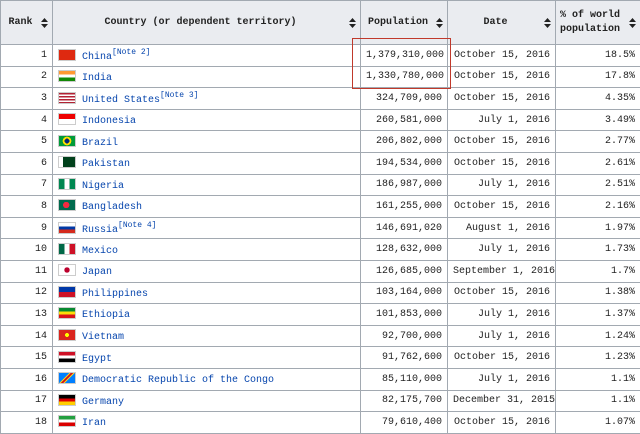 This screenshot has width=640, height=434. Describe the element at coordinates (179, 95) in the screenshot. I see `note-link: [Note 3]` at that location.